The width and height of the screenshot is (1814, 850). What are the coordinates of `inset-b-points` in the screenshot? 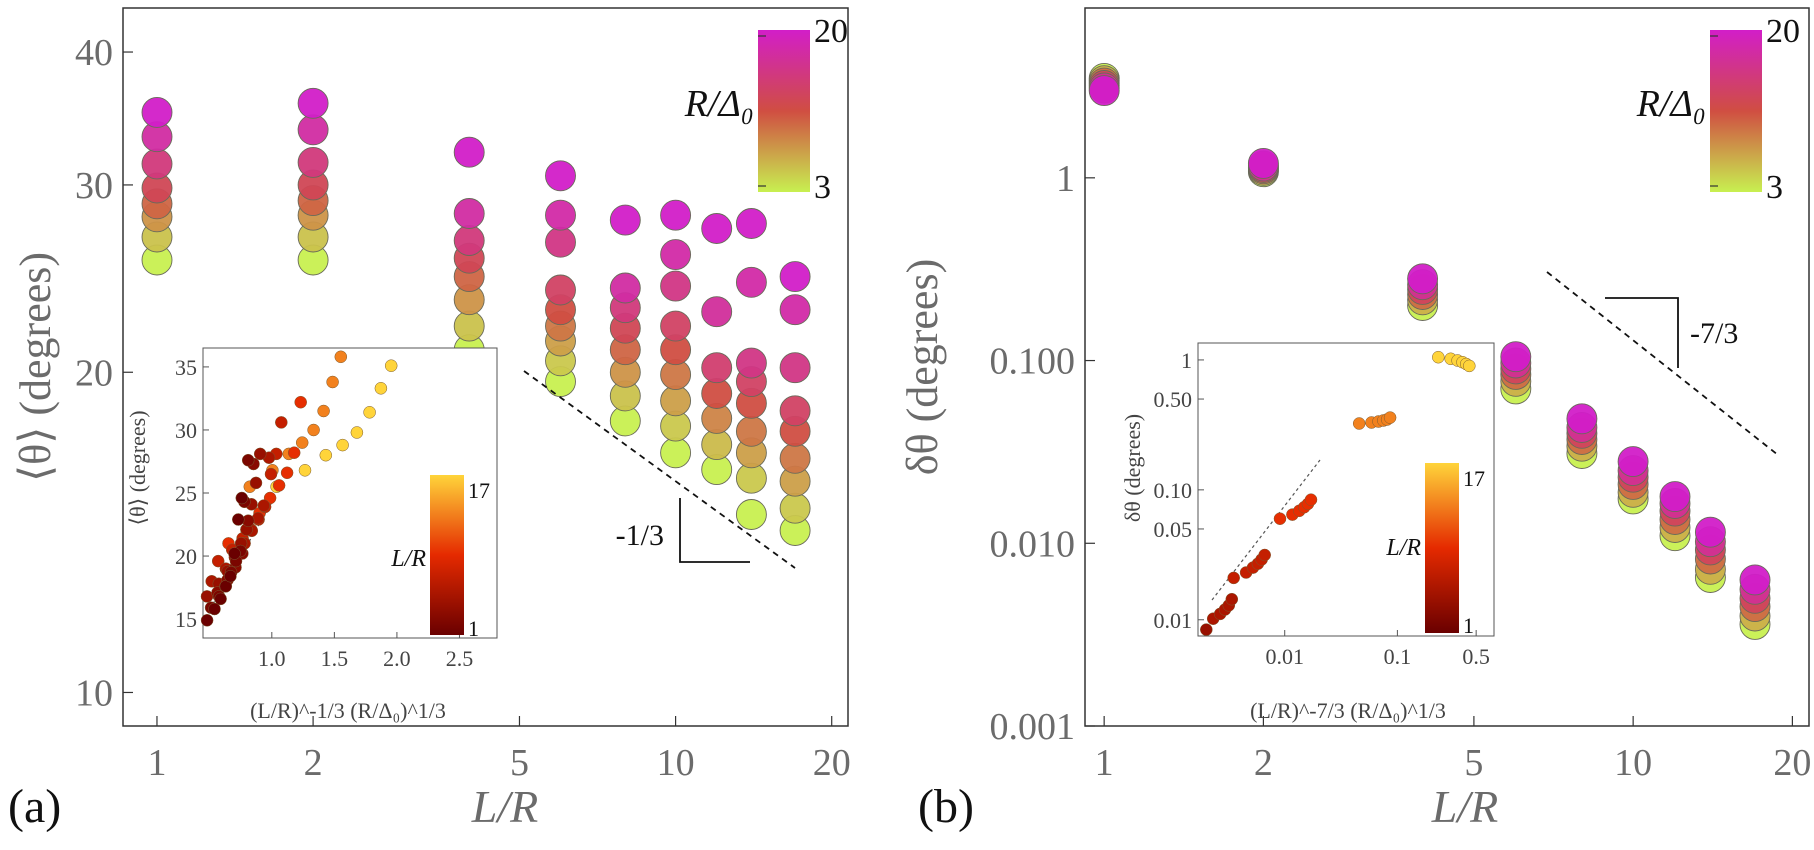 It's located at (1338, 493).